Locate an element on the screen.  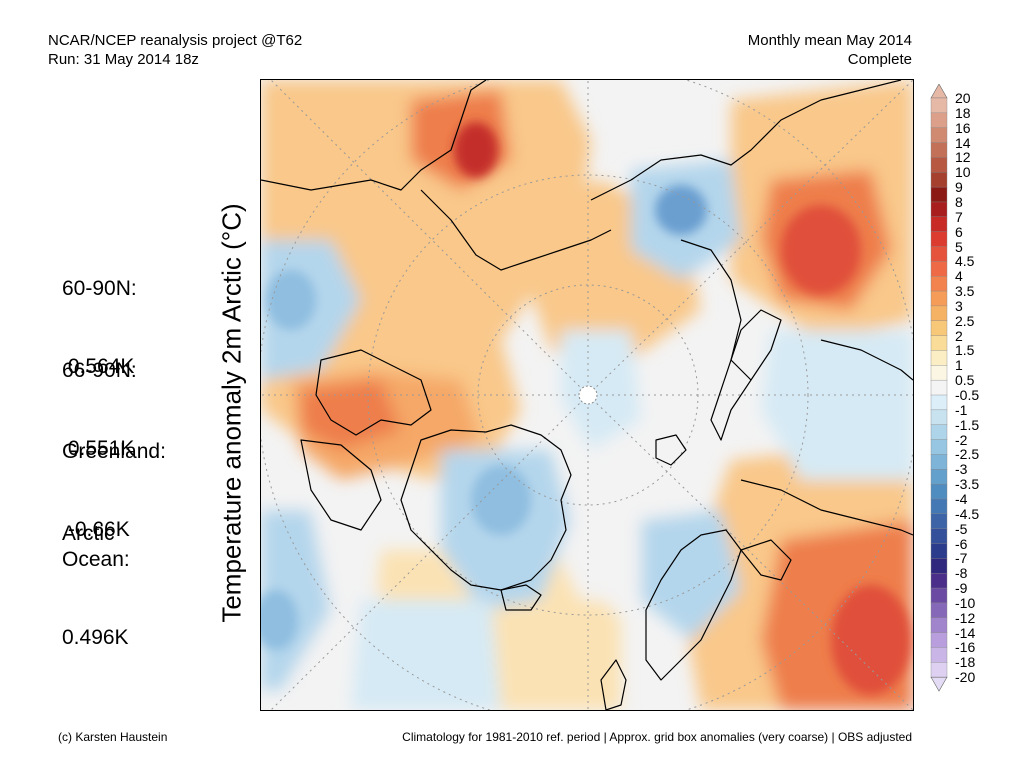
scale-tick-label: 2.5 is located at coordinates (965, 320).